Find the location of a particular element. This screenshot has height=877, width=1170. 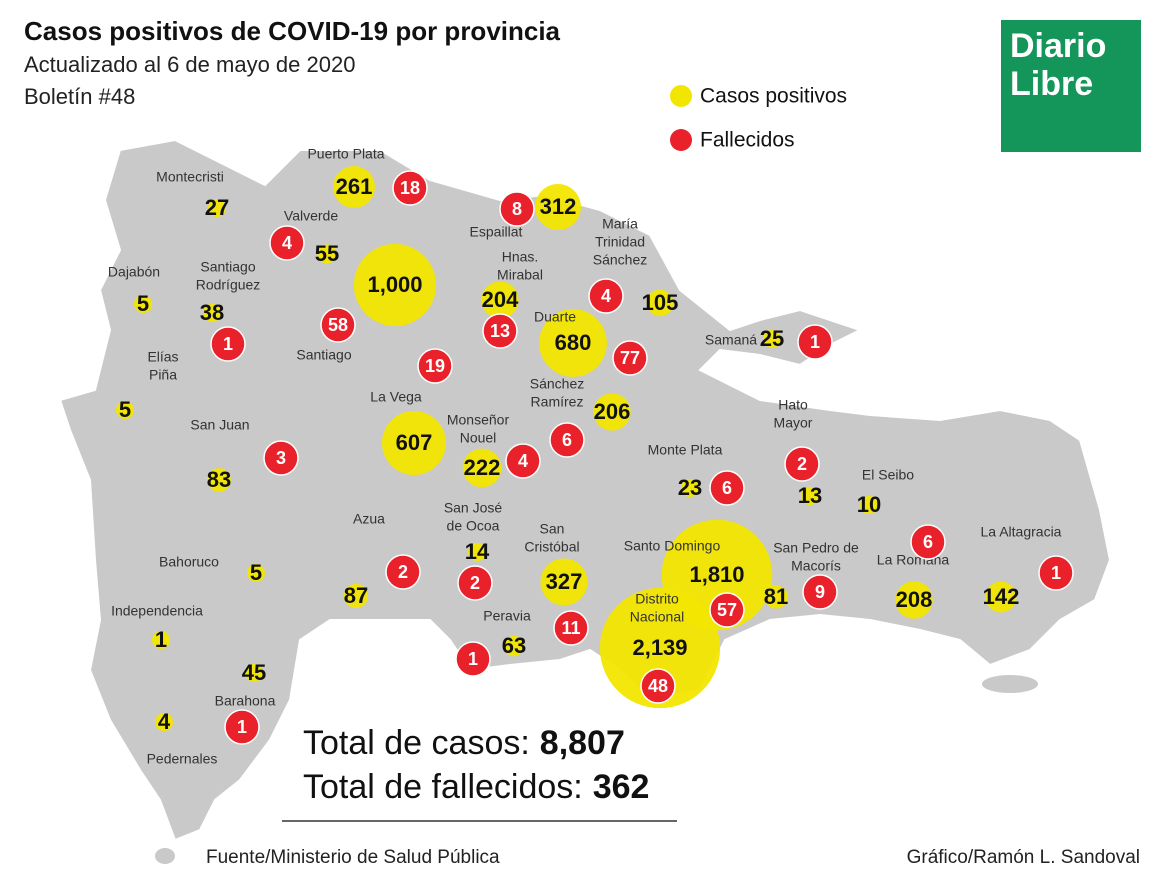

cases-label: 222 is located at coordinates (482, 467).